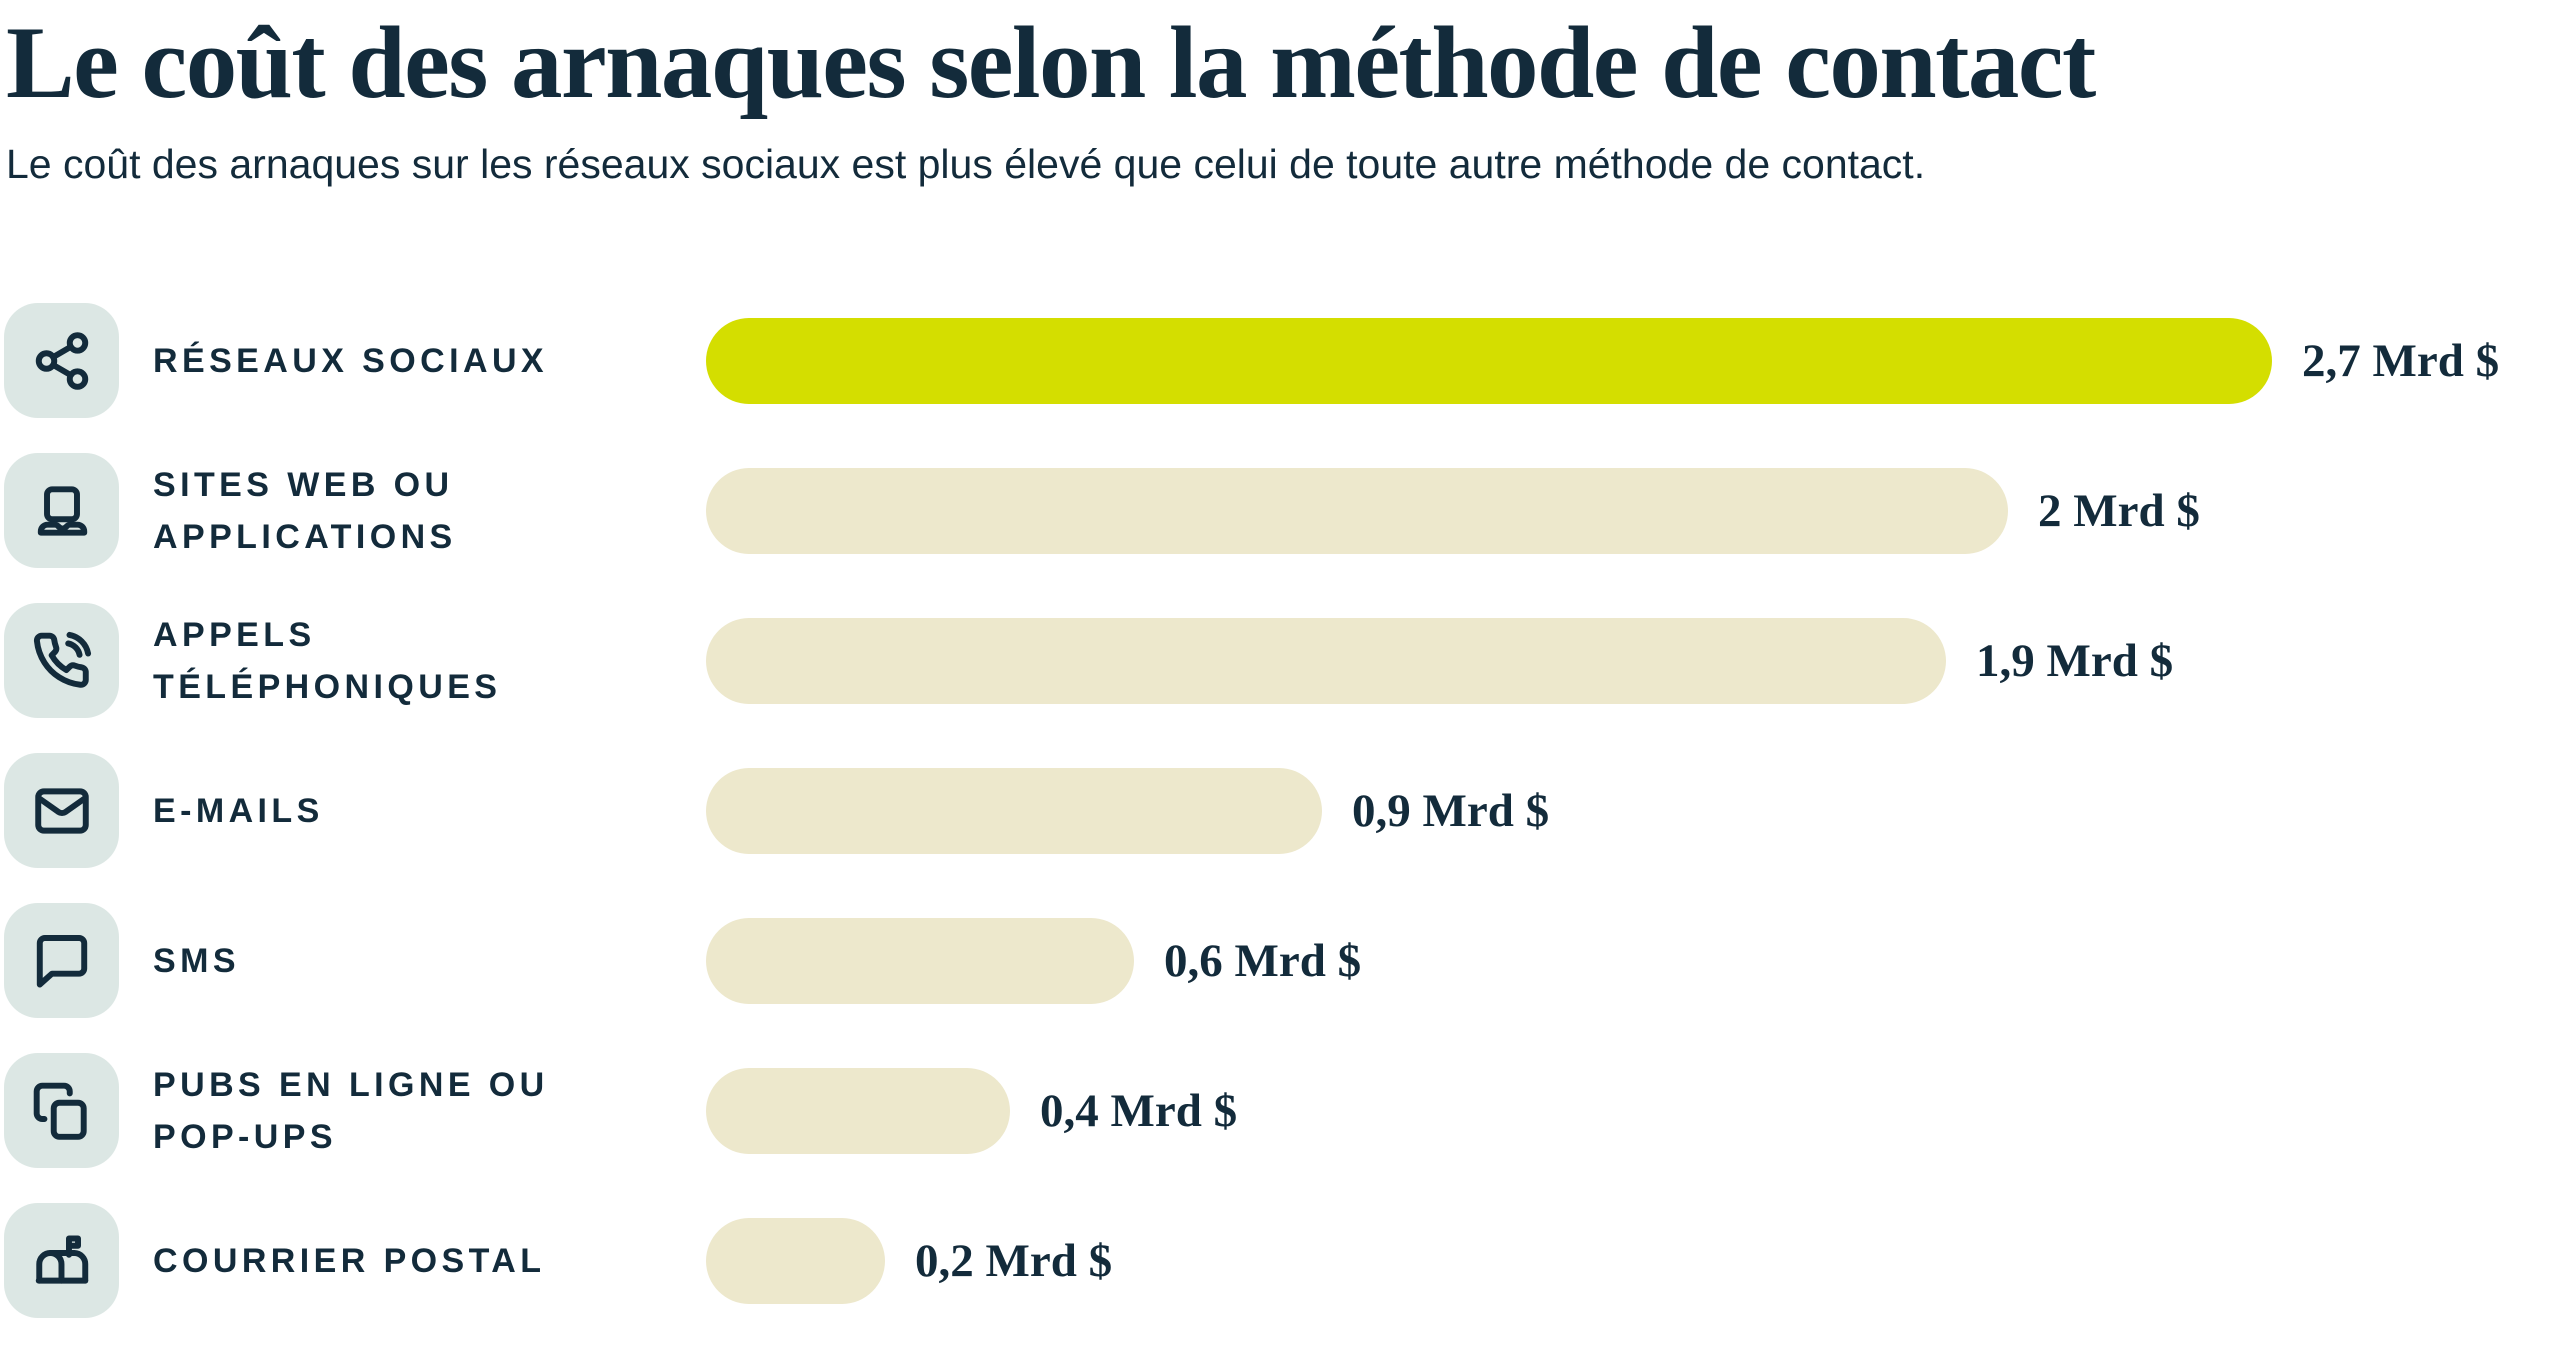 The image size is (2560, 1363). I want to click on value-label: 0,4 Mrd $, so click(1139, 1110).